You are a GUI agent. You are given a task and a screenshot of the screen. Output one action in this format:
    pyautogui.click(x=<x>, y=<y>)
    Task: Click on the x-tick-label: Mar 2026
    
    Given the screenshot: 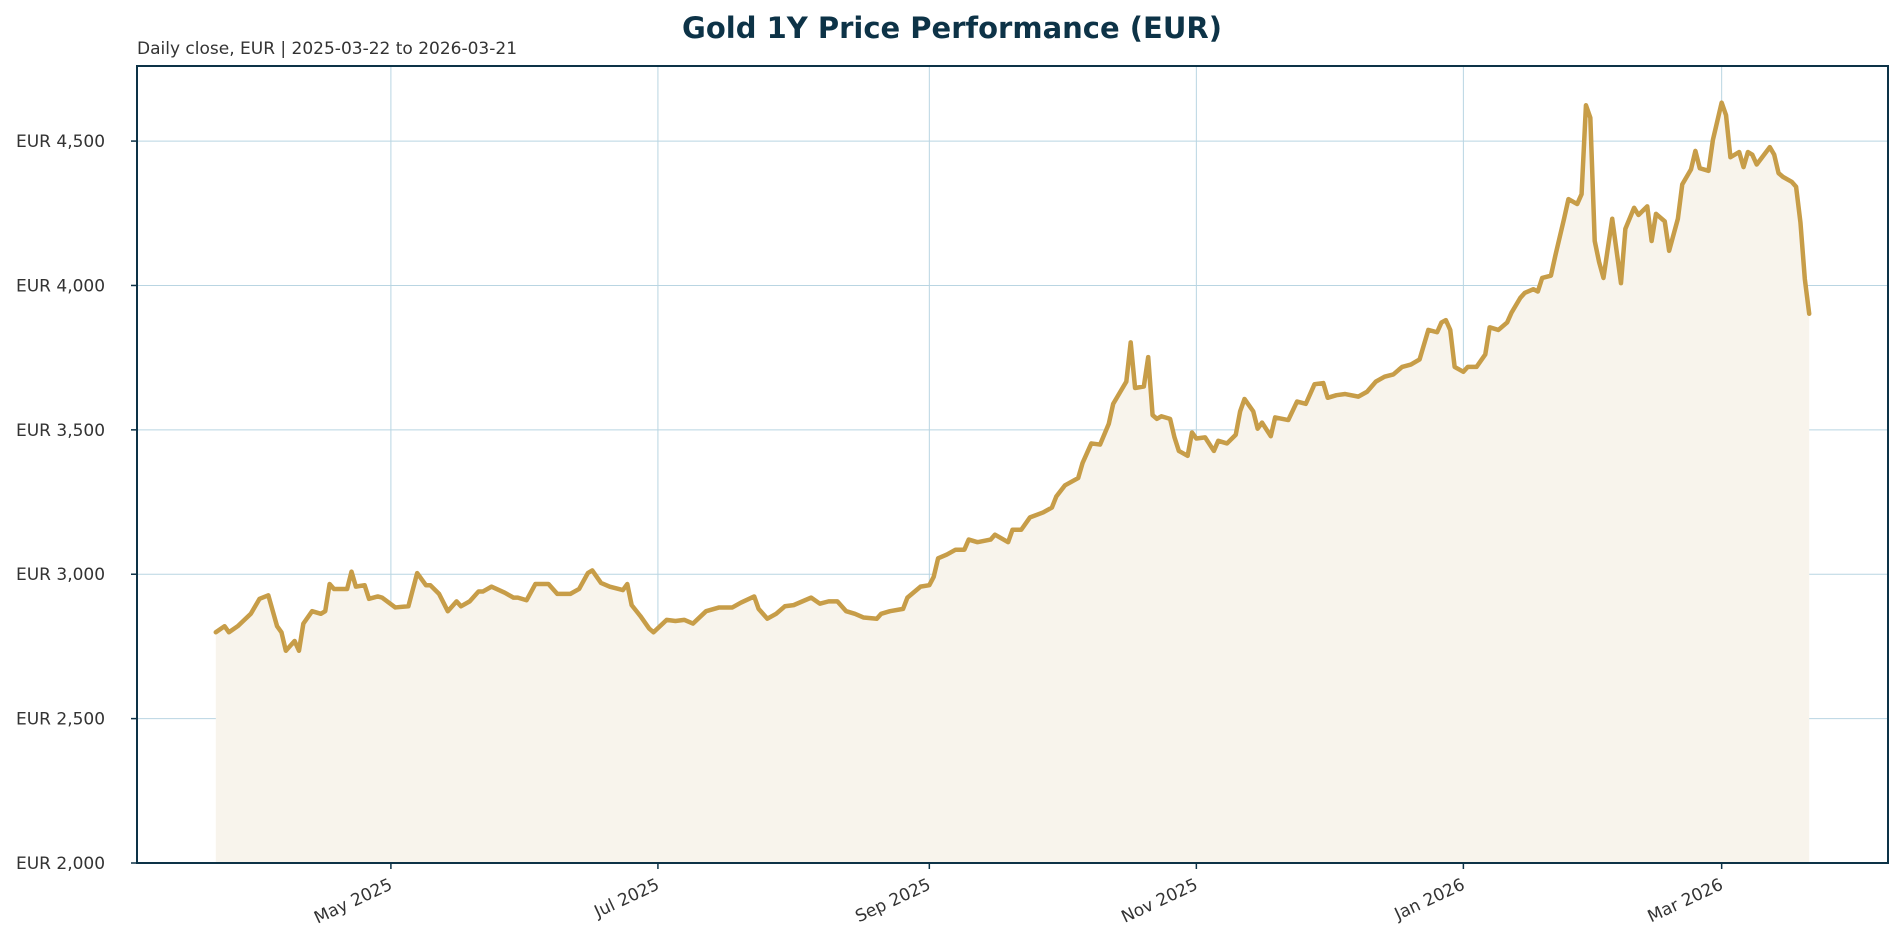 What is the action you would take?
    pyautogui.click(x=1686, y=901)
    